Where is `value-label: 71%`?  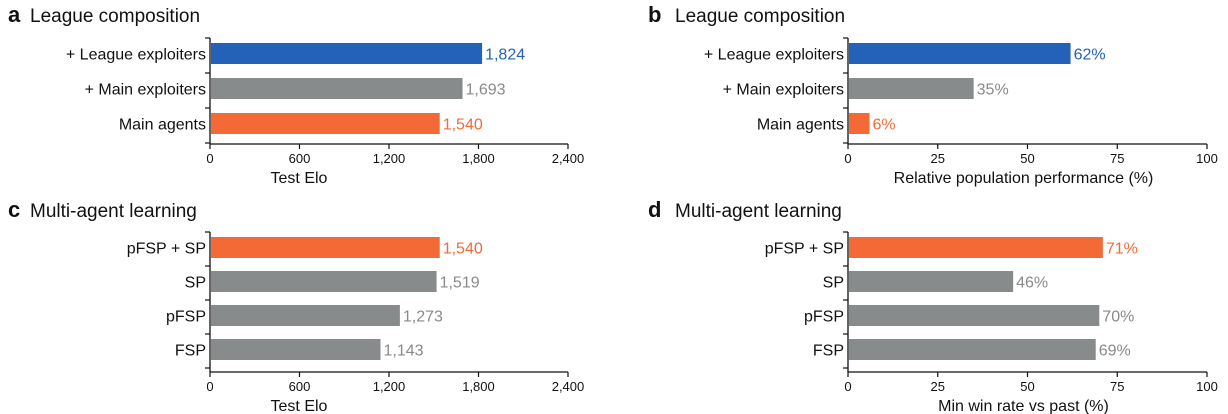 value-label: 71% is located at coordinates (1122, 249).